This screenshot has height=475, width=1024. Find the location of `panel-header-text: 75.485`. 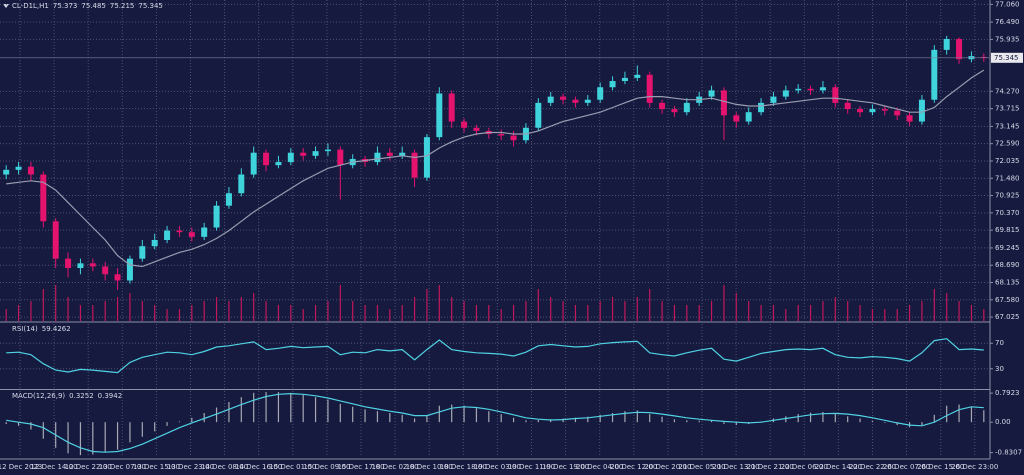

panel-header-text: 75.485 is located at coordinates (93, 6).